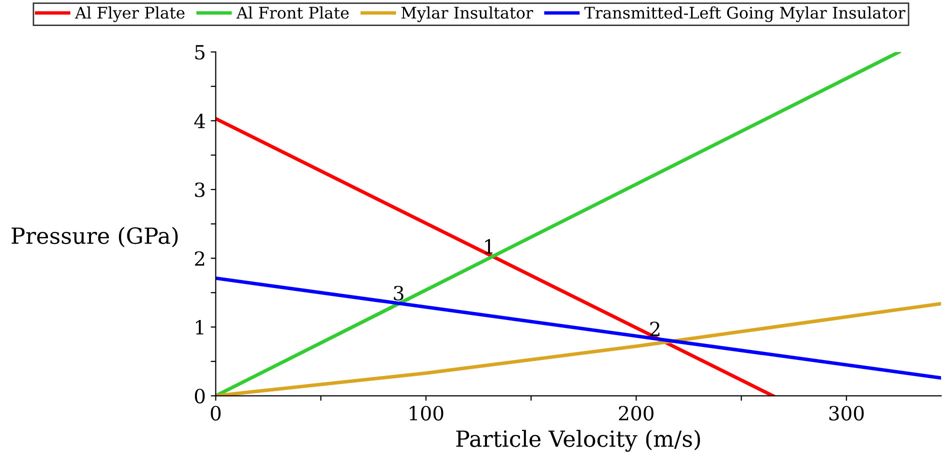 This screenshot has width=942, height=464. What do you see at coordinates (200, 327) in the screenshot?
I see `y-tick-label: 1` at bounding box center [200, 327].